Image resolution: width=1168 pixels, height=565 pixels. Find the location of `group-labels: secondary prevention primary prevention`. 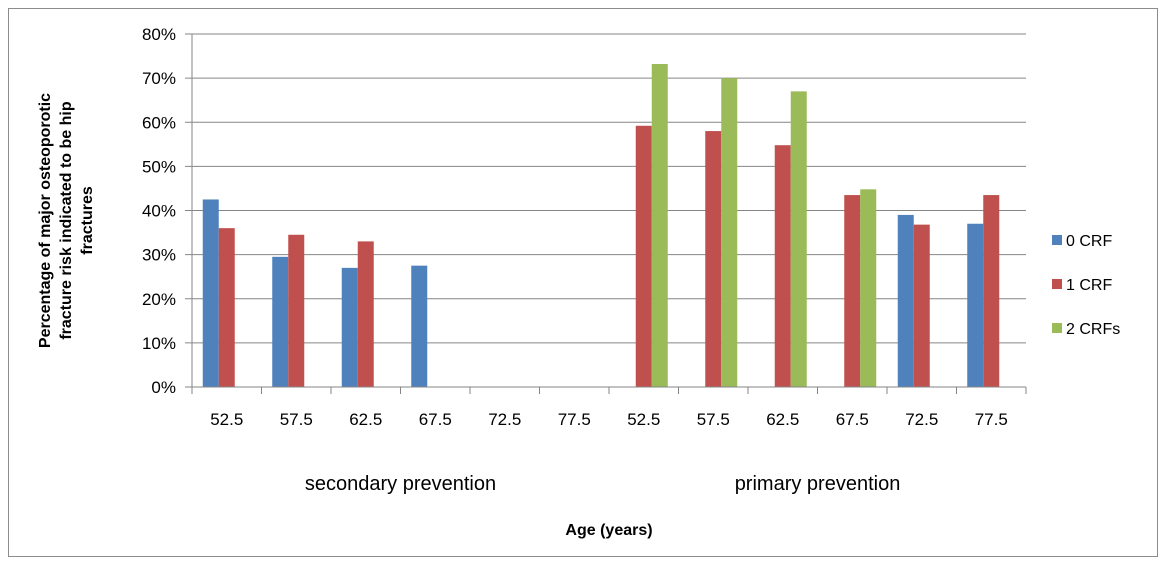

group-labels: secondary prevention primary prevention is located at coordinates (602, 484).